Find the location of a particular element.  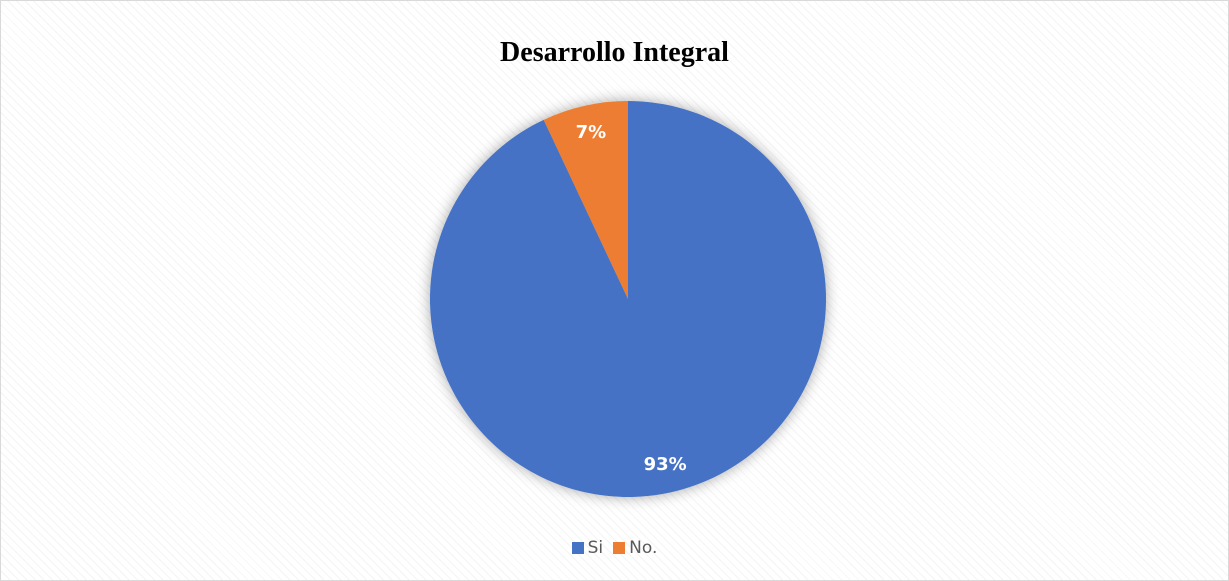

data-label: 7% is located at coordinates (591, 132).